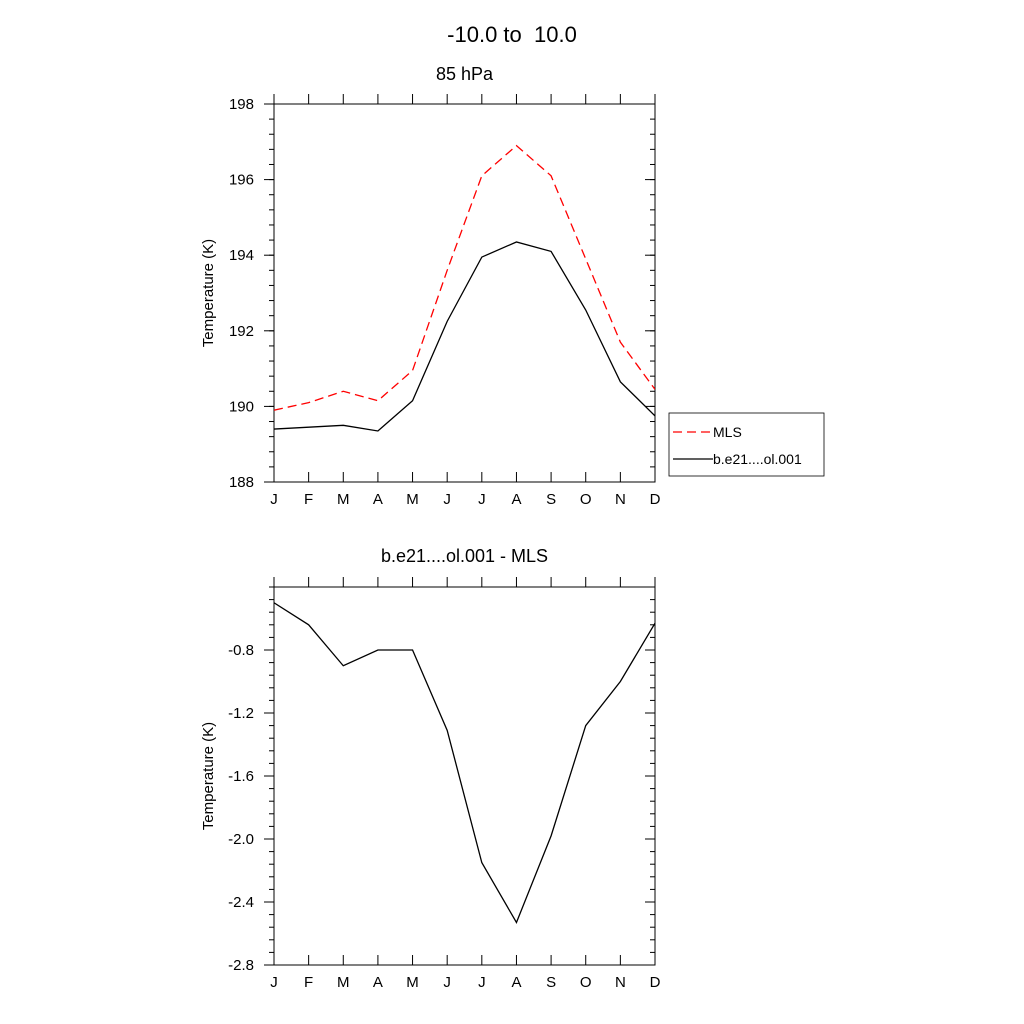  I want to click on y-tick-label: 194, so click(241, 255).